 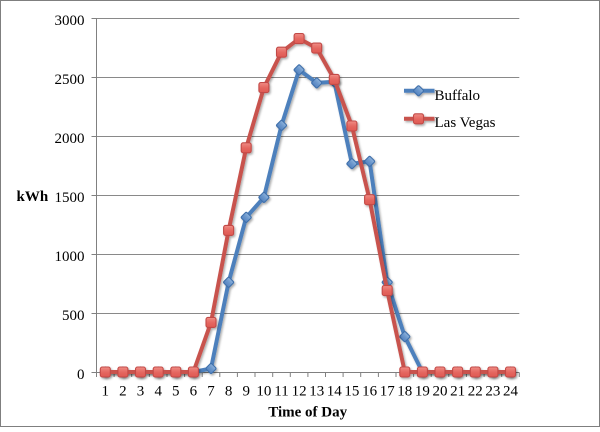 What do you see at coordinates (81, 375) in the screenshot?
I see `svg-text: 0` at bounding box center [81, 375].